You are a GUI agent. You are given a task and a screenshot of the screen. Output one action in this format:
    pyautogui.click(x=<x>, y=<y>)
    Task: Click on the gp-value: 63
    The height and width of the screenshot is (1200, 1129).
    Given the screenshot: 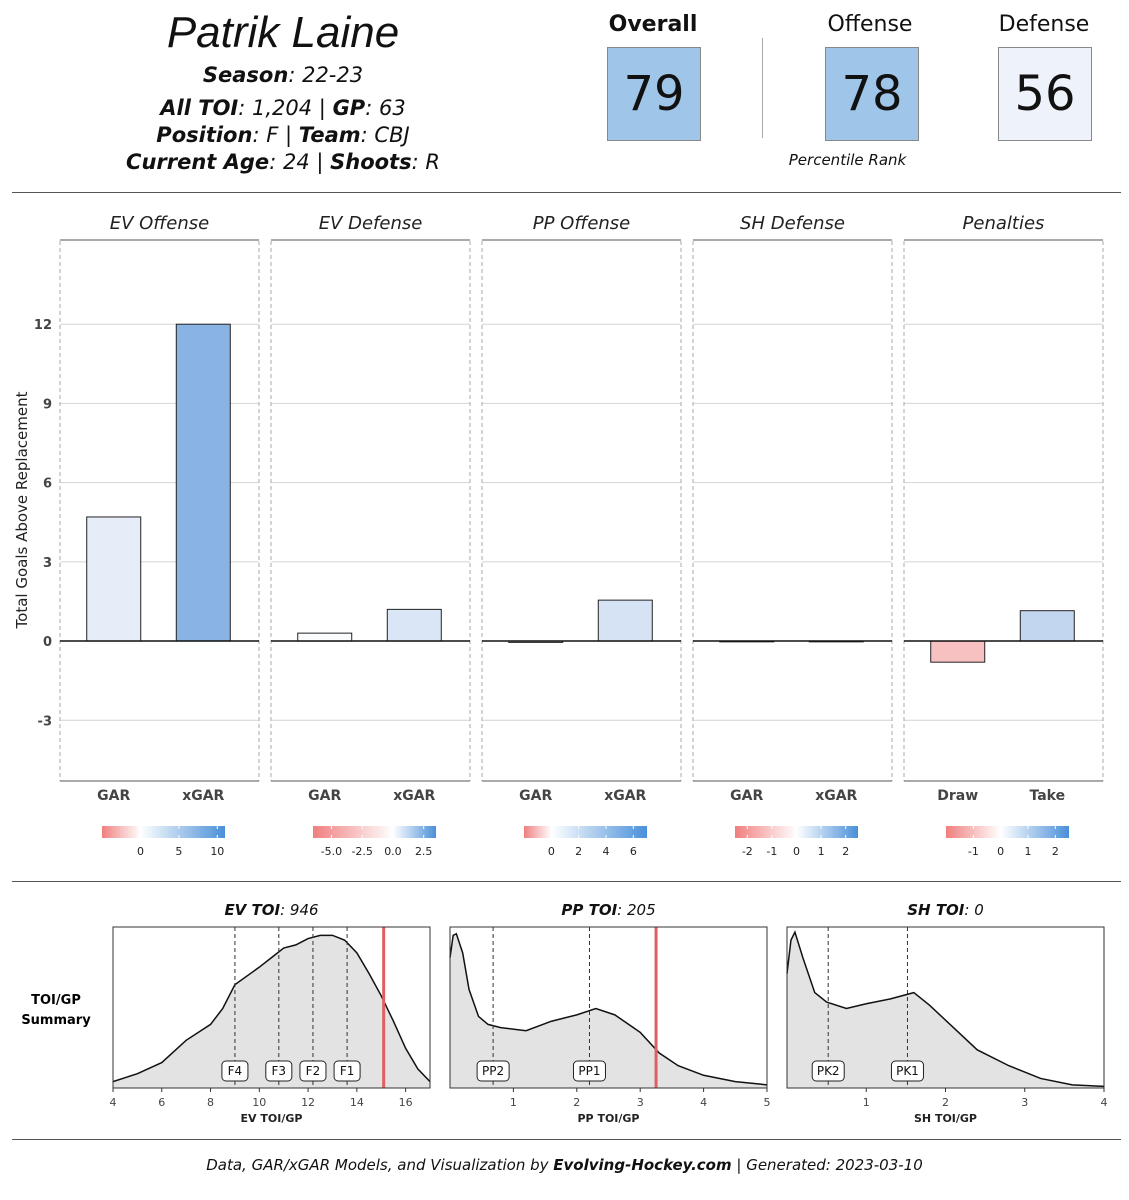 What is the action you would take?
    pyautogui.click(x=392, y=108)
    